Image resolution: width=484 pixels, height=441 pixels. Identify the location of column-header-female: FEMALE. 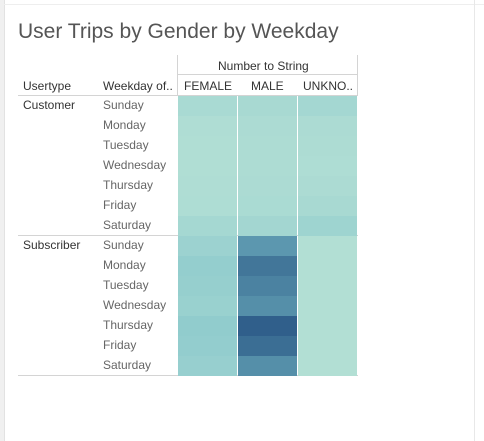
(208, 86).